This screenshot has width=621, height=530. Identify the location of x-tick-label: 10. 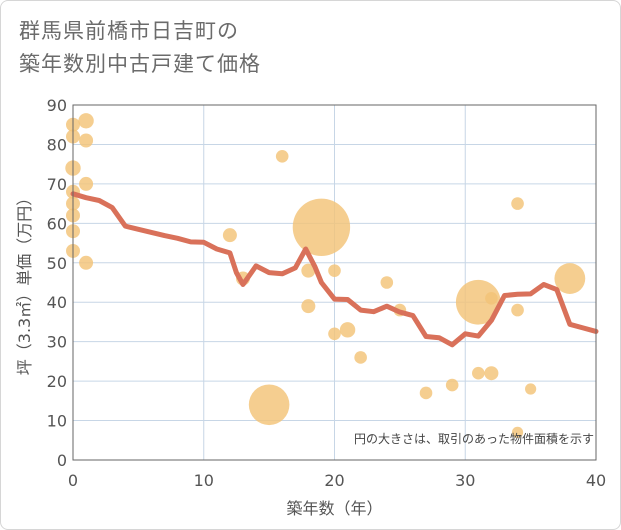
(204, 480).